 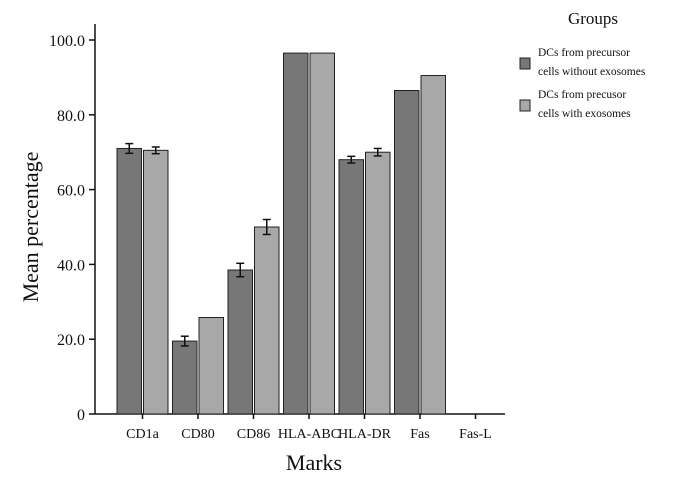 What do you see at coordinates (71, 265) in the screenshot?
I see `y-tick-label: 40.0` at bounding box center [71, 265].